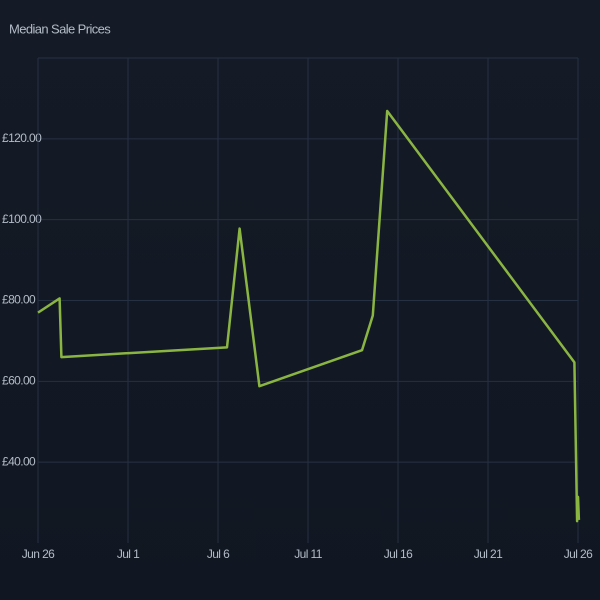 Image resolution: width=600 pixels, height=600 pixels. Describe the element at coordinates (218, 554) in the screenshot. I see `x-tick-label: Jul 6` at that location.